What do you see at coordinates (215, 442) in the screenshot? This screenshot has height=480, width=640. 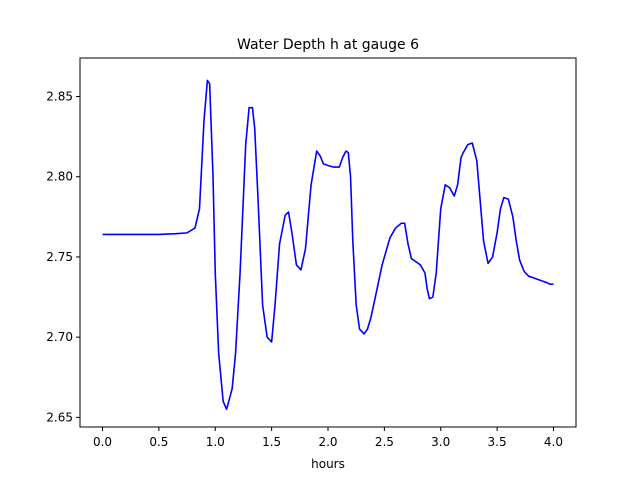 I see `x-tick-label: 1.0` at bounding box center [215, 442].